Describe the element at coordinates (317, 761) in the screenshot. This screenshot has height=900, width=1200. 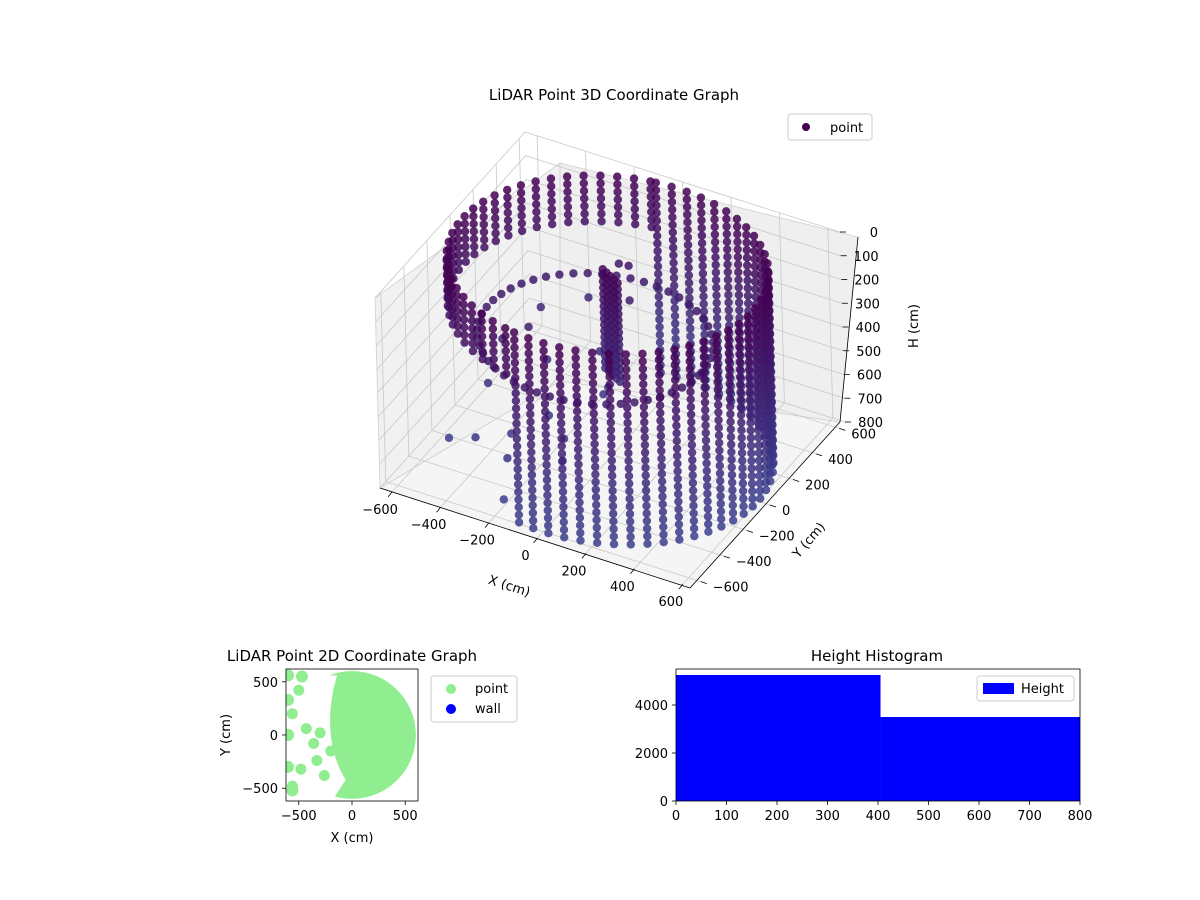
I see `point-2d` at that location.